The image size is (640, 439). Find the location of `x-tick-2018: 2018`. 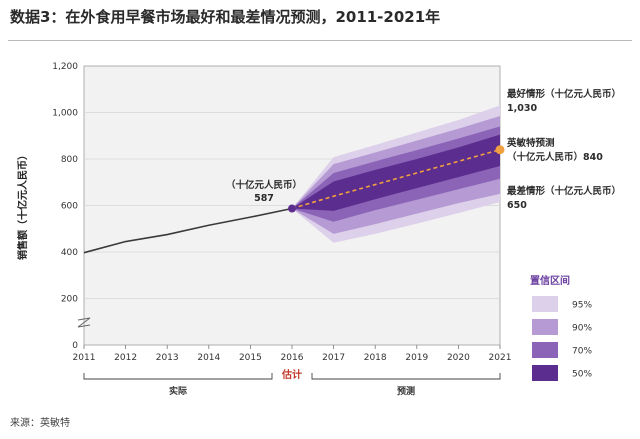

x-tick-2018: 2018 is located at coordinates (375, 358).